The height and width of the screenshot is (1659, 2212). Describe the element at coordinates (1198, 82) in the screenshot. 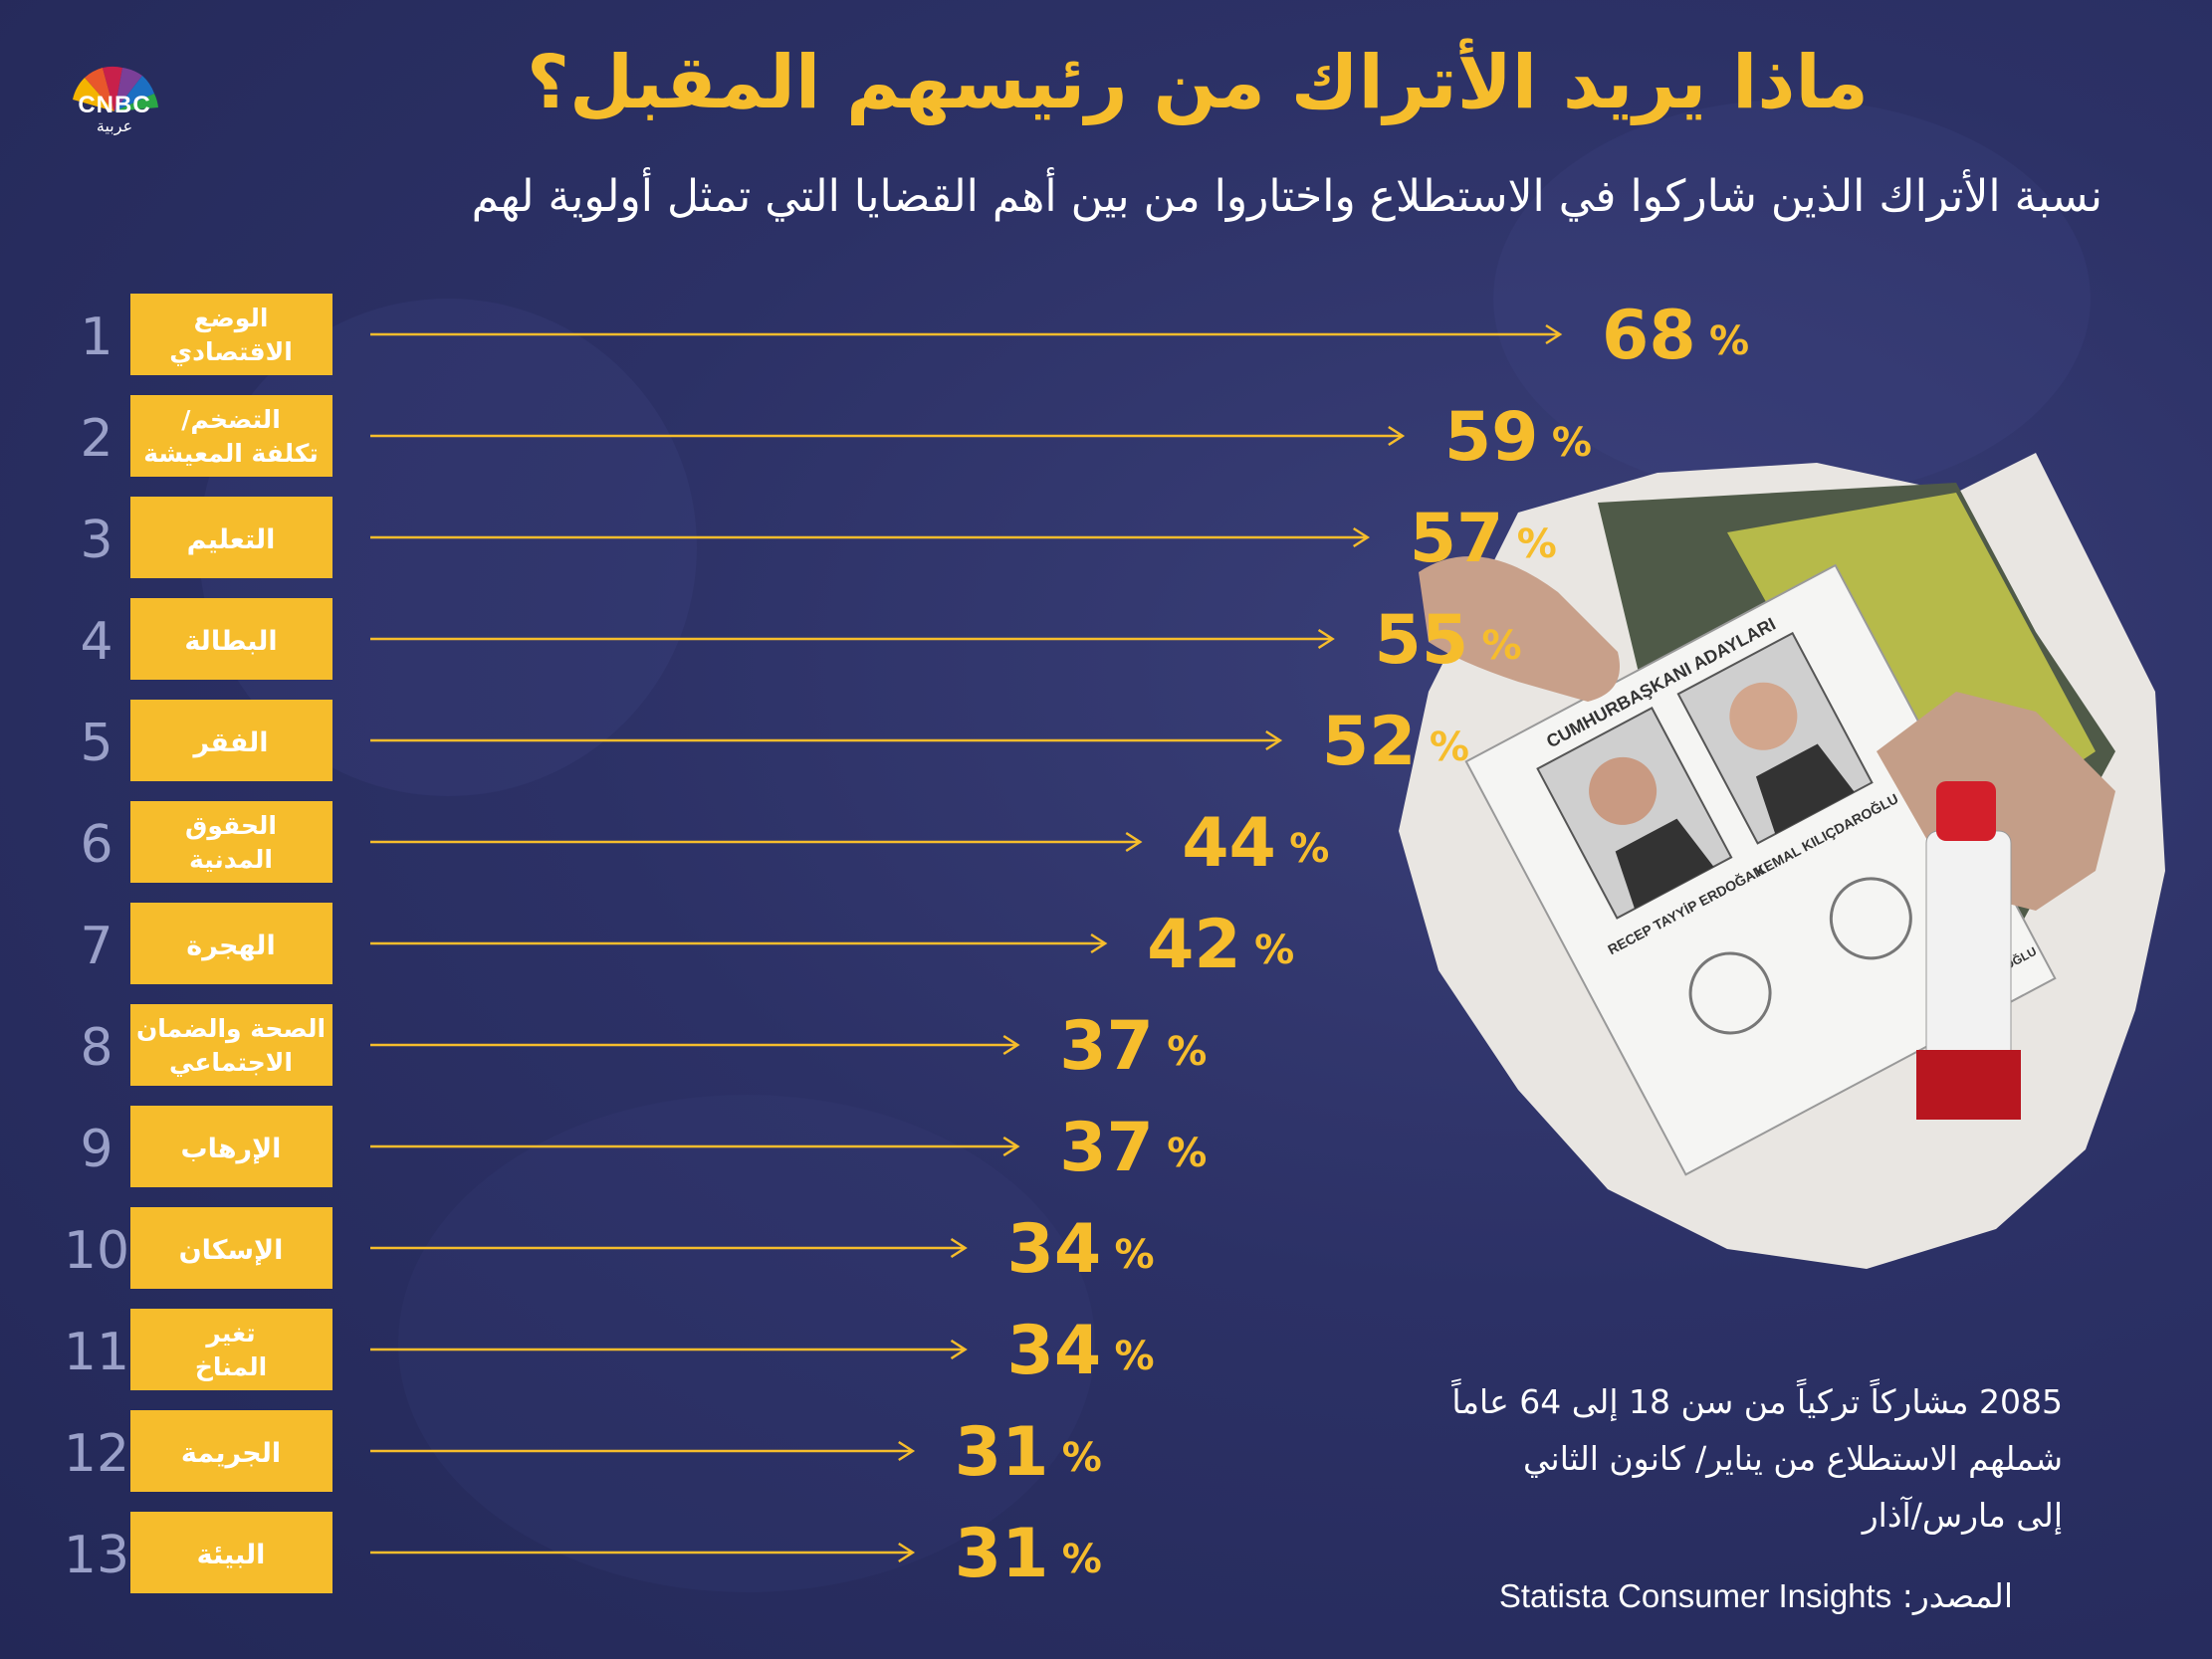

I see `chart-title: ماذا يريد الأتراك من رئيسهم المقبل؟` at that location.